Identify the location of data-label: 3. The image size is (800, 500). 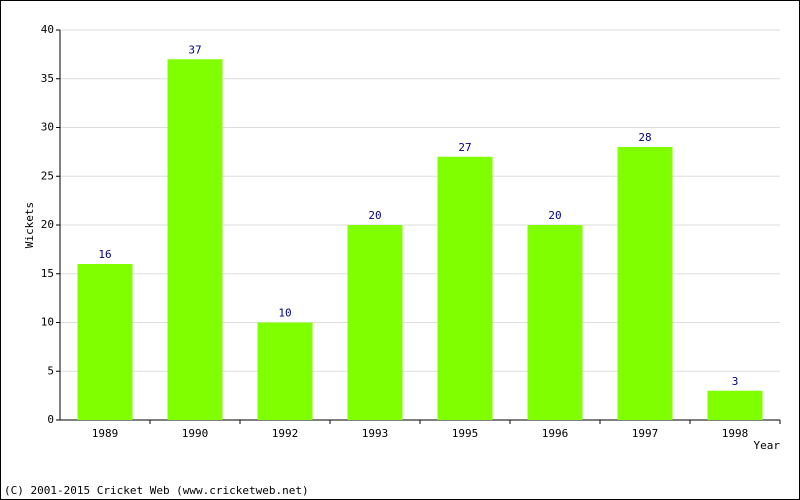
(735, 381).